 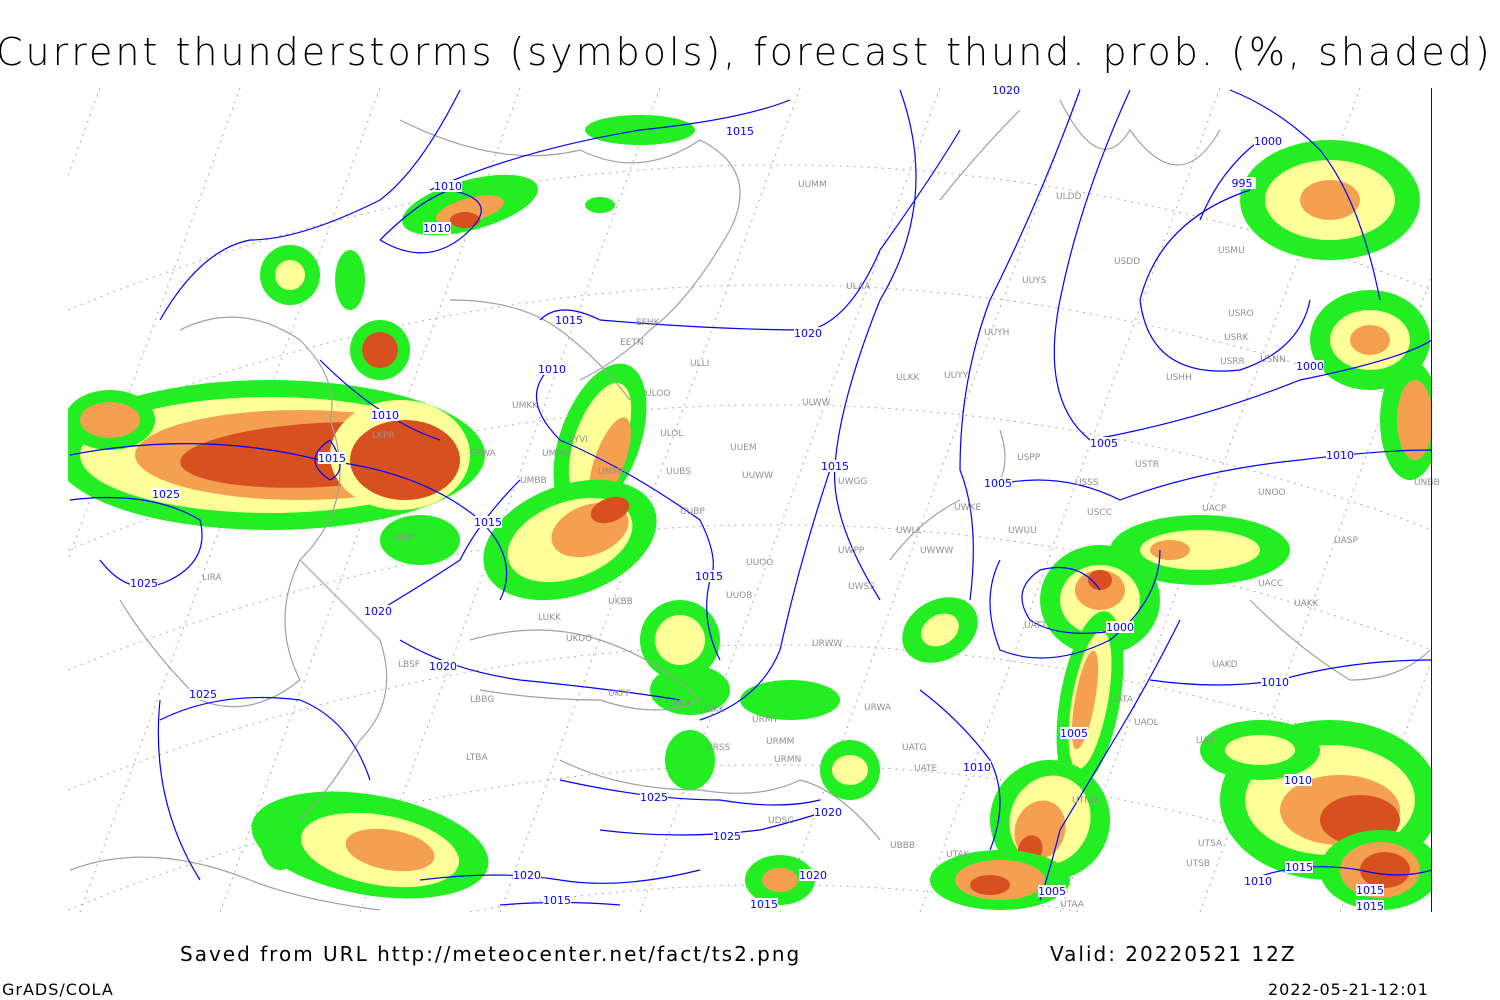 I want to click on station-label: URKA, so click(x=679, y=704).